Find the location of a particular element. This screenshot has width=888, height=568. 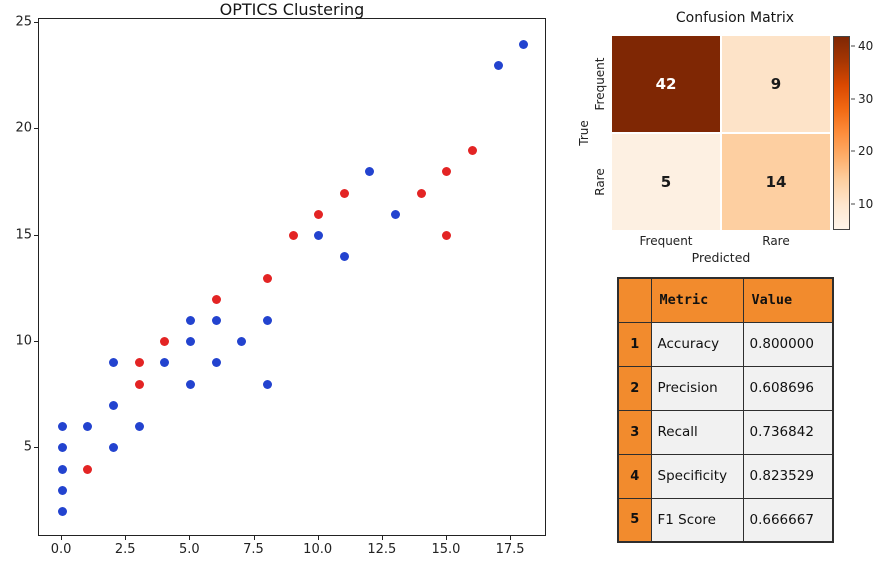

metric-value-cell: 0.800000 is located at coordinates (788, 344).